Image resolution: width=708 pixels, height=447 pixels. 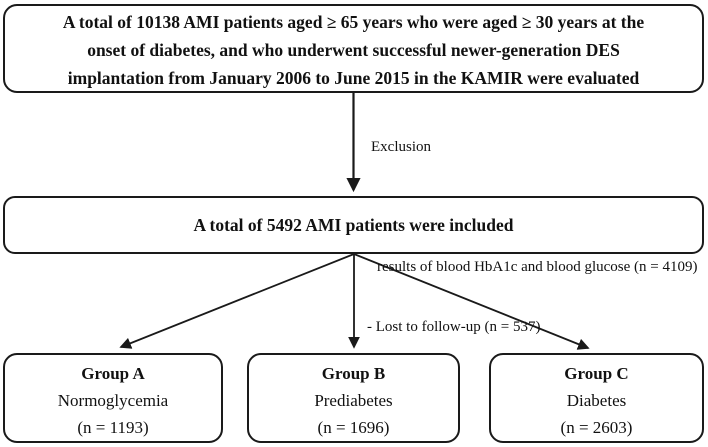 I want to click on group-a-count: (n = 1193), so click(x=113, y=427).